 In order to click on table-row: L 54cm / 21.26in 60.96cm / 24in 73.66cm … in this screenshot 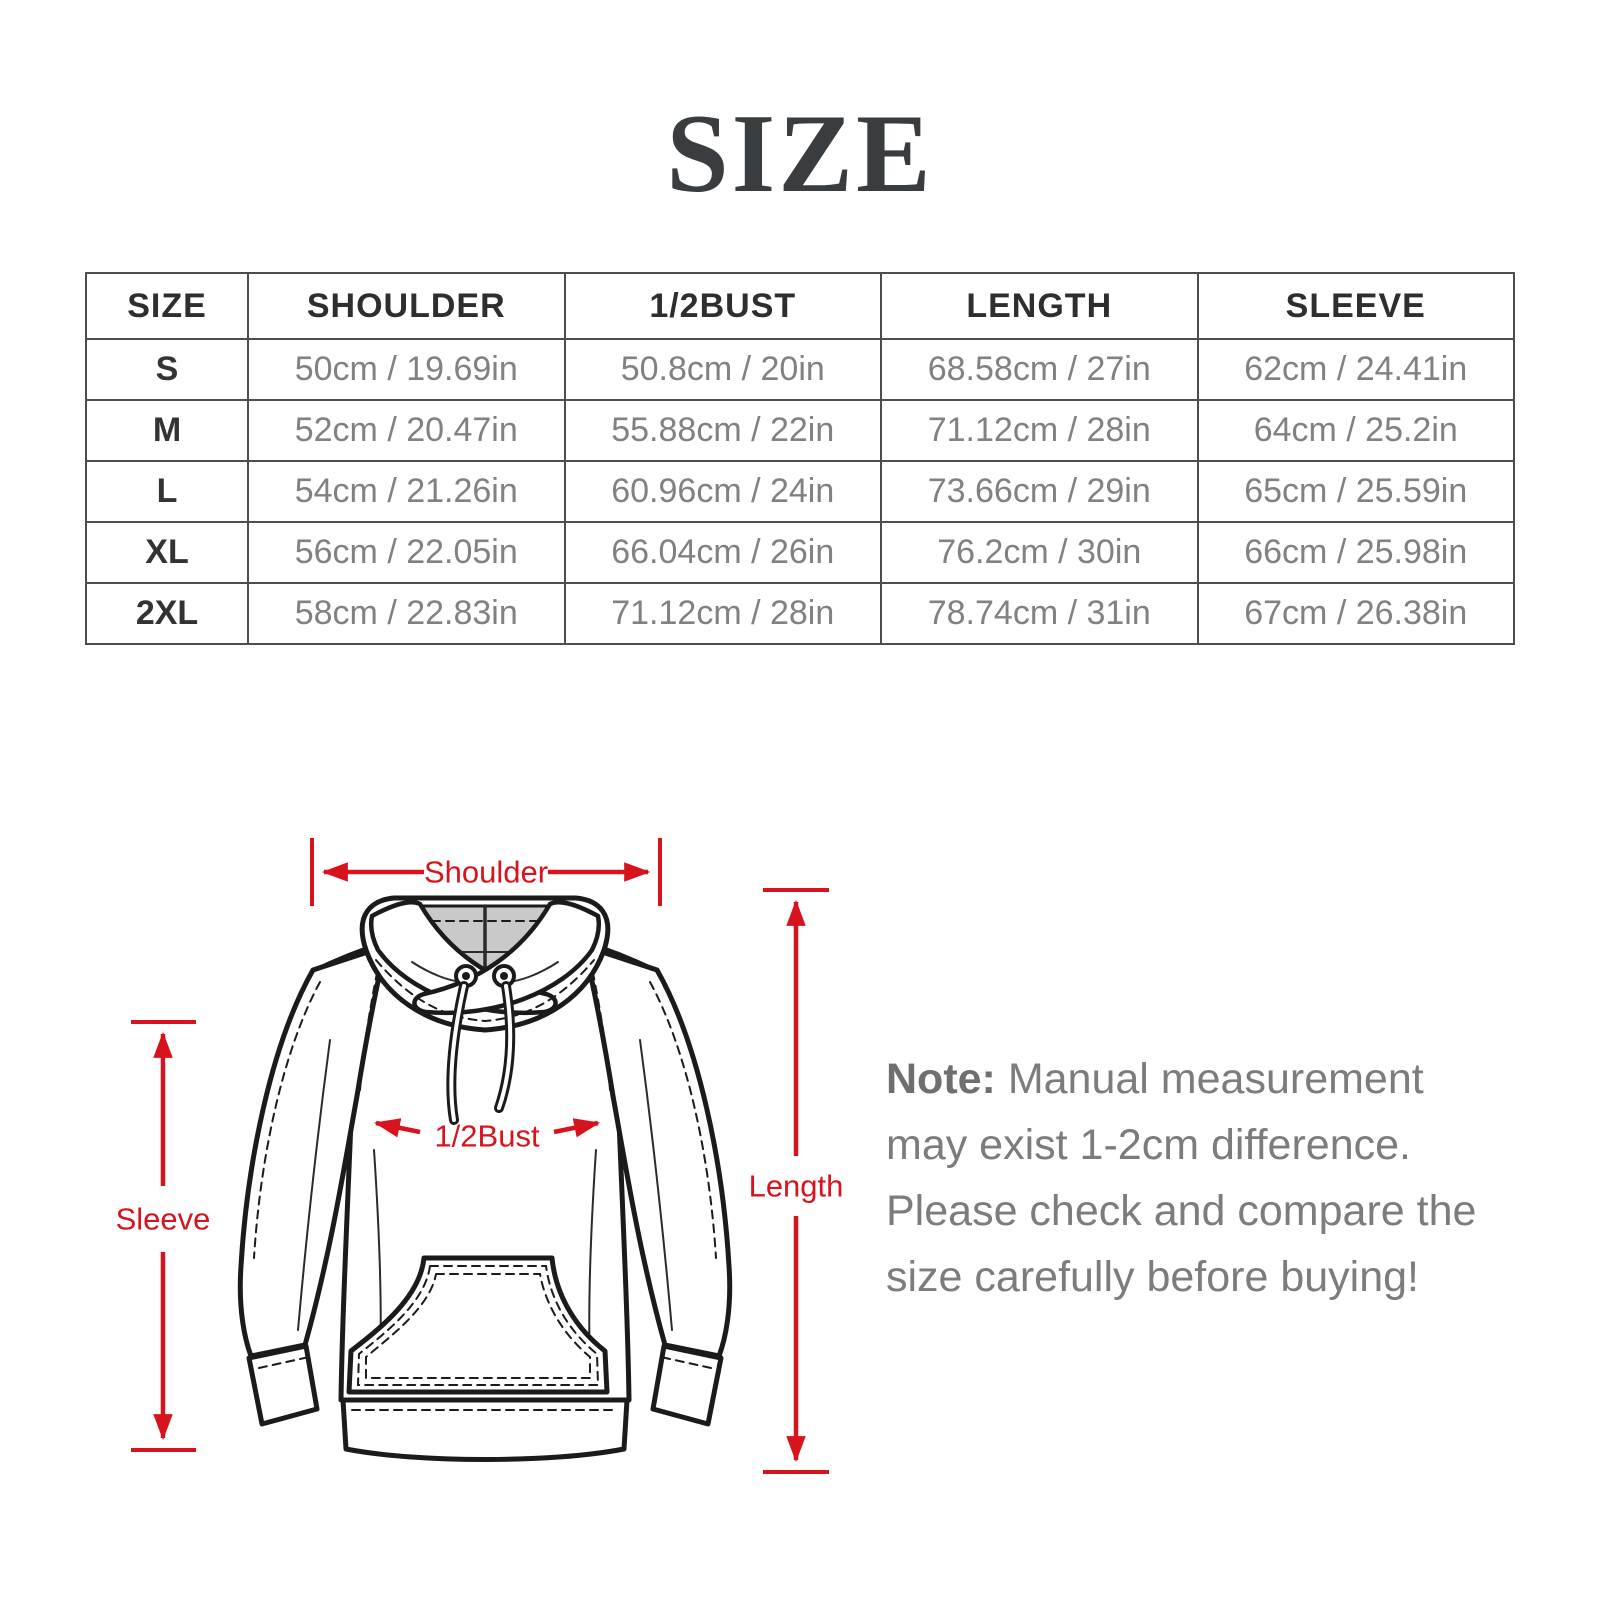, I will do `click(800, 491)`.